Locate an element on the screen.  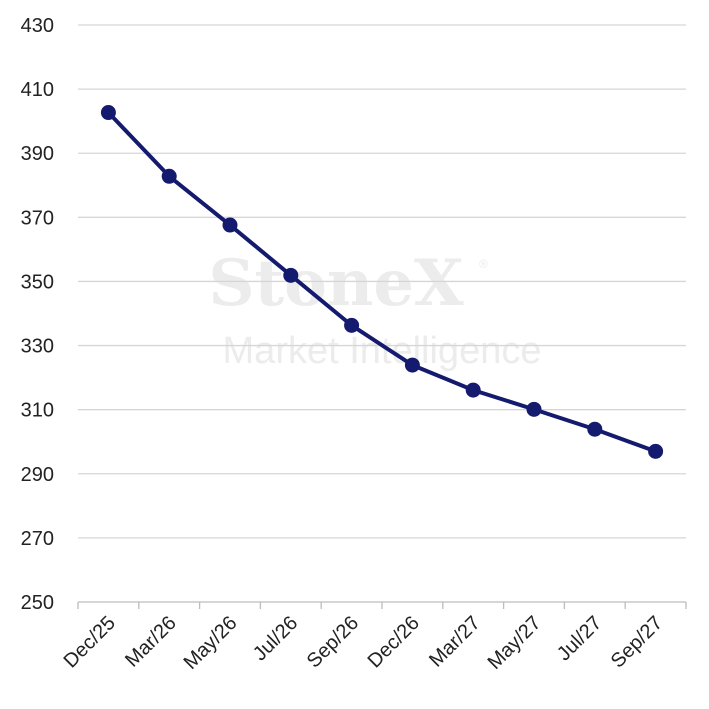
watermark: StoneX ® Market Intelligence is located at coordinates (374, 309).